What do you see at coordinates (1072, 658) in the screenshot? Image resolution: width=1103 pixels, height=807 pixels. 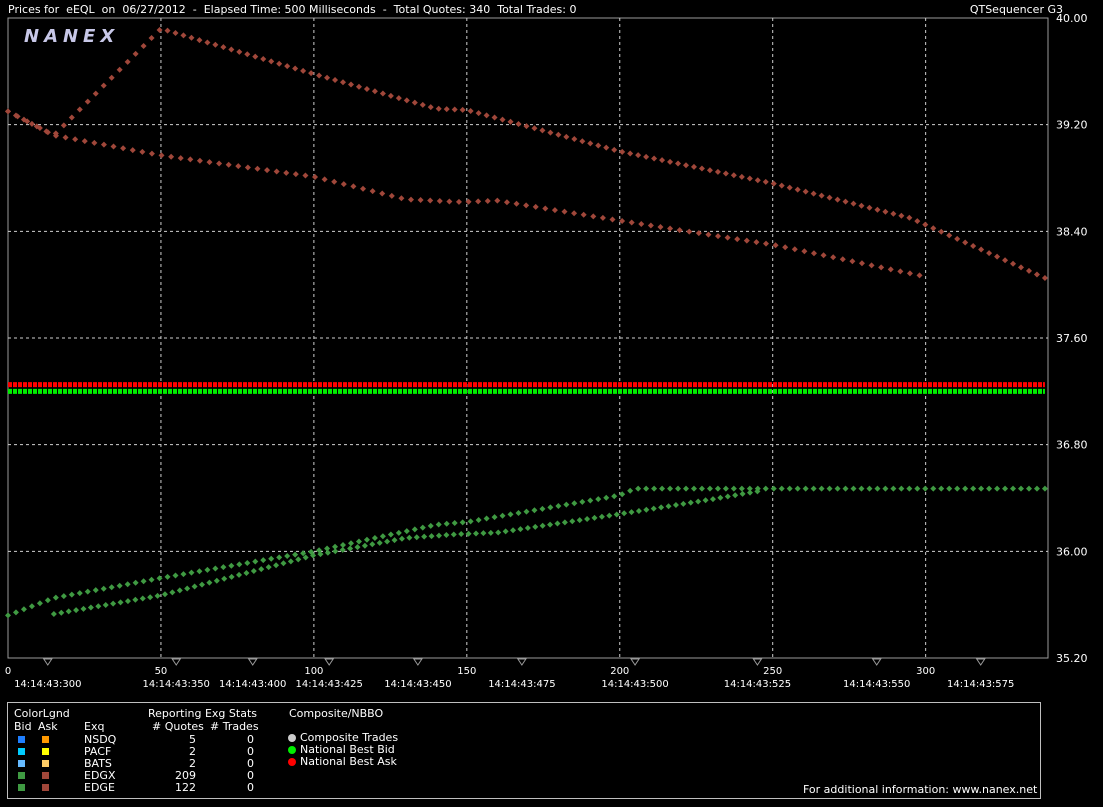 I see `y-tick-label: 35.20` at bounding box center [1072, 658].